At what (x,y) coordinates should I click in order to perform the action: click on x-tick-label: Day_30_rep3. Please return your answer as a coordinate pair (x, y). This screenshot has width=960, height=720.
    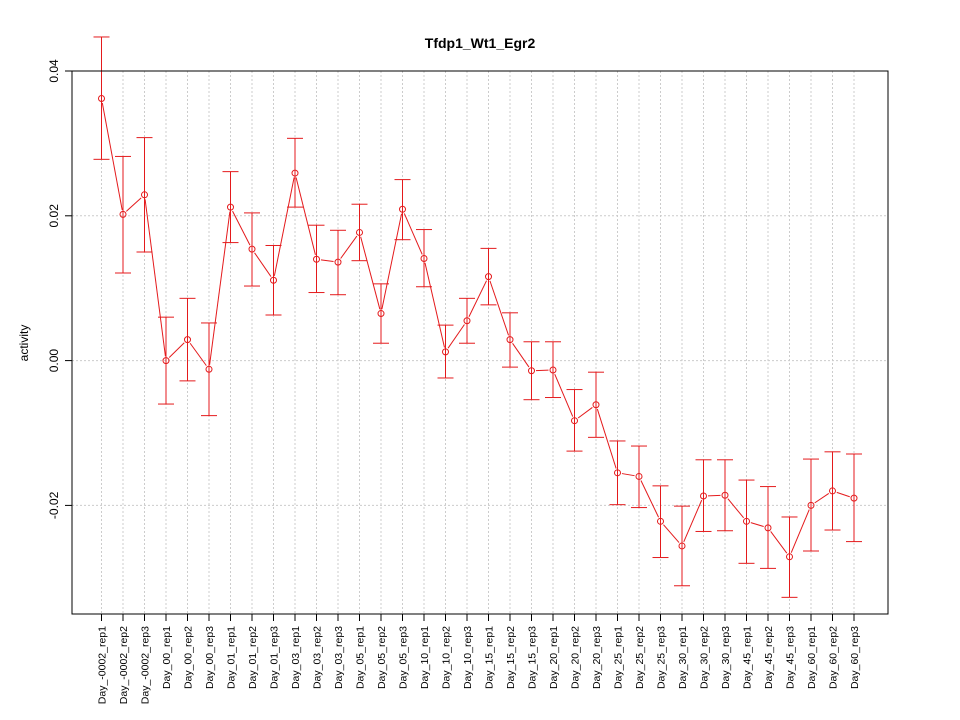
    Looking at the image, I should click on (726, 657).